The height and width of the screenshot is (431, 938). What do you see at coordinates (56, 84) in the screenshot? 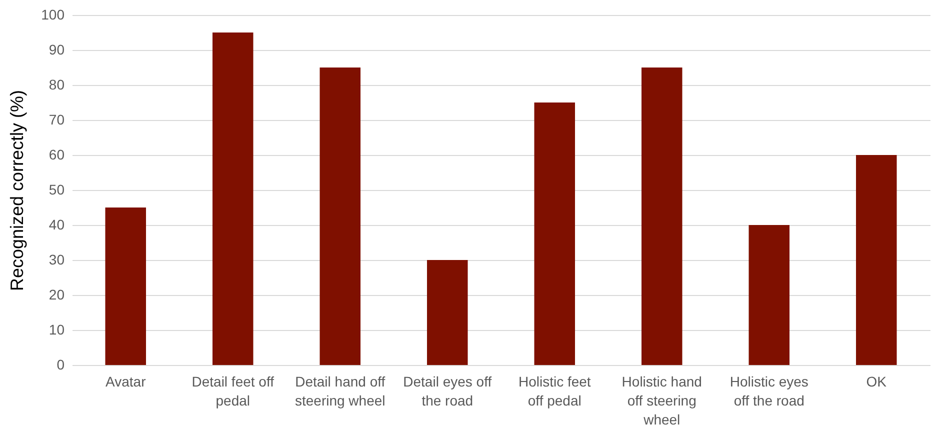
I see `y-tick-label: 80` at bounding box center [56, 84].